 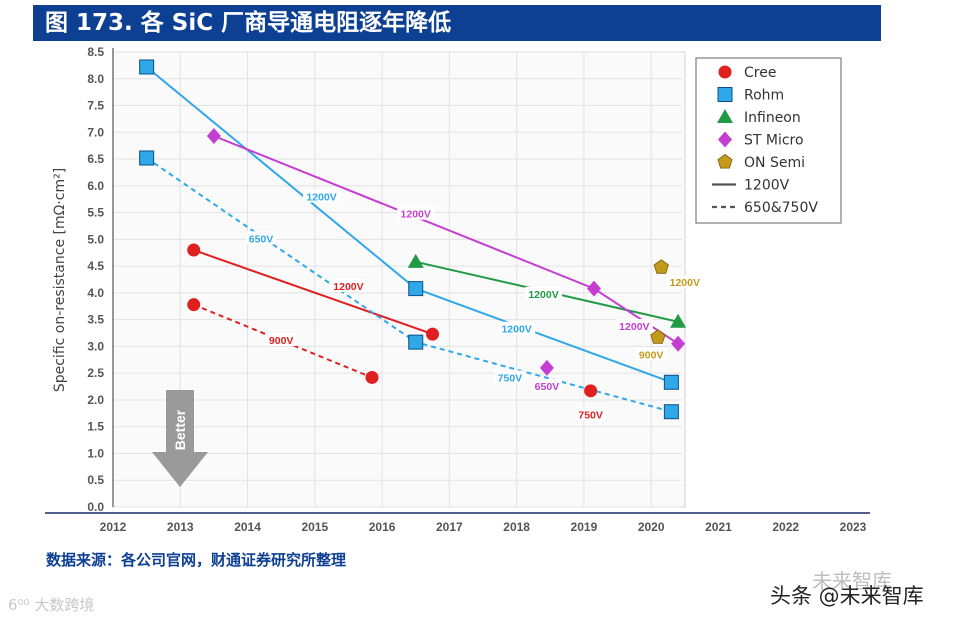 I want to click on y-tick-label: 3.5, so click(x=95, y=320).